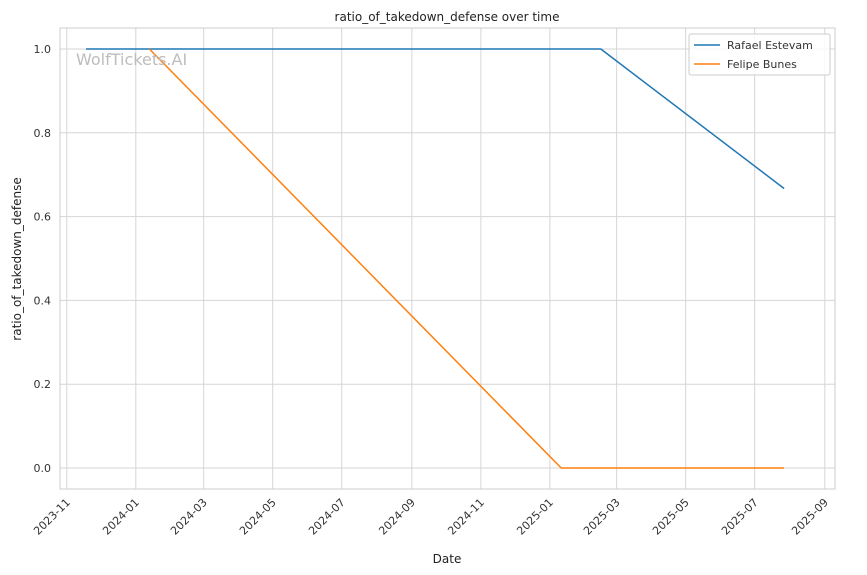 The image size is (867, 575). Describe the element at coordinates (52, 517) in the screenshot. I see `x-tick-label: 2023-11` at that location.